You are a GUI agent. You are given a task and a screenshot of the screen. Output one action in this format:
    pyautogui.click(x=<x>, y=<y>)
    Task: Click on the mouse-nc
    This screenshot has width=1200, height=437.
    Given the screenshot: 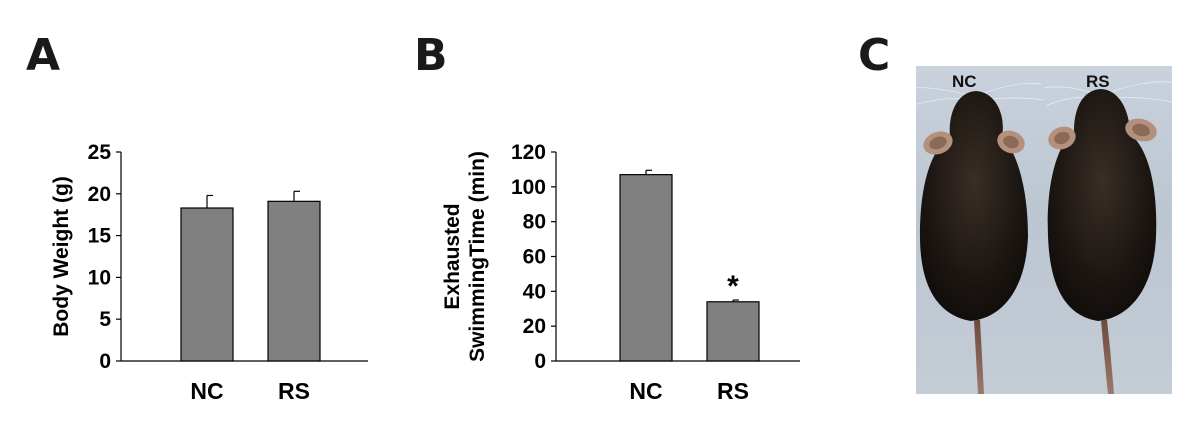 What is the action you would take?
    pyautogui.click(x=974, y=242)
    